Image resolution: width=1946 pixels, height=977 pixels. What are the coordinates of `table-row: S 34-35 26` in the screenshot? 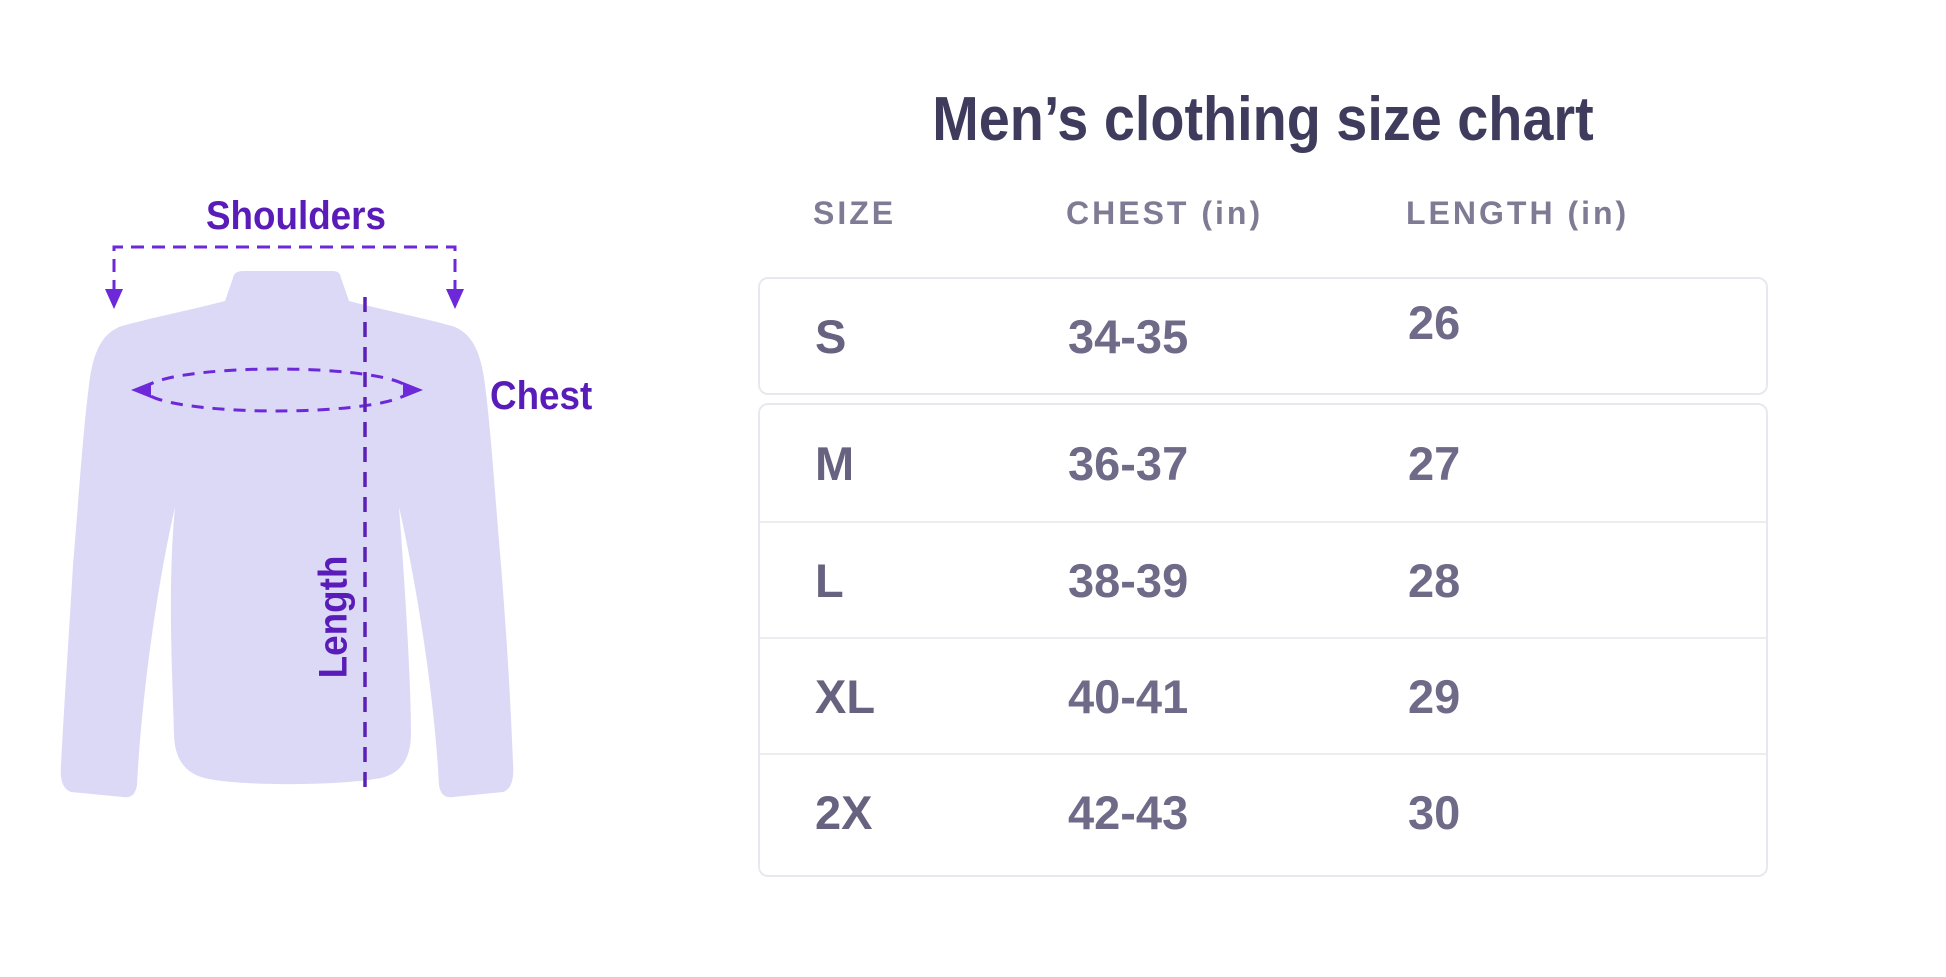 It's located at (1263, 336).